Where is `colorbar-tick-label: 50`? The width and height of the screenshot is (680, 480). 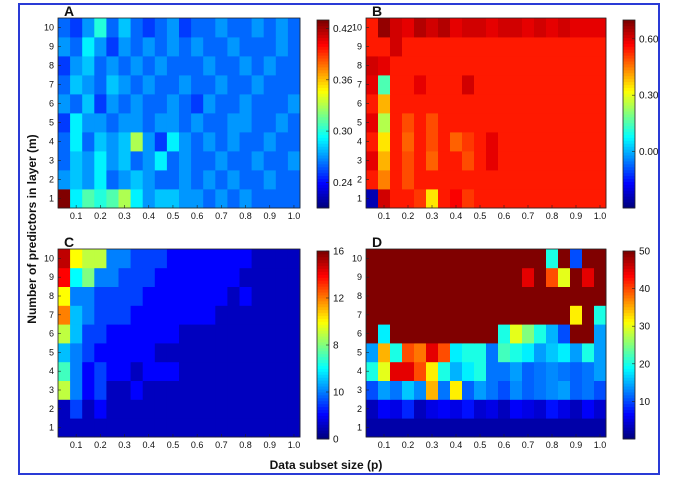
colorbar-tick-label: 50 is located at coordinates (645, 252).